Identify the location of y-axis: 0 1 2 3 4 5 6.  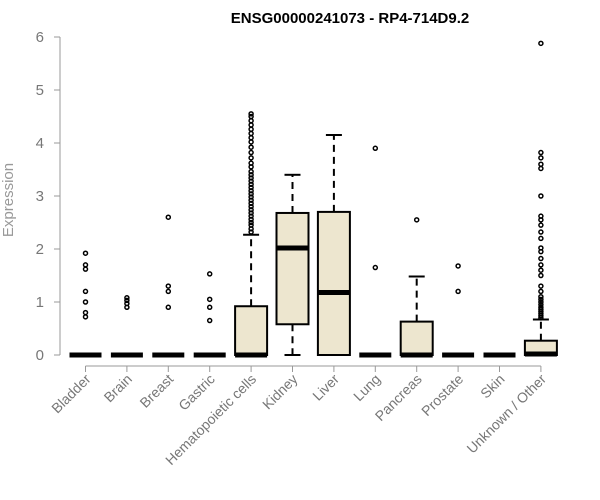
(48, 196).